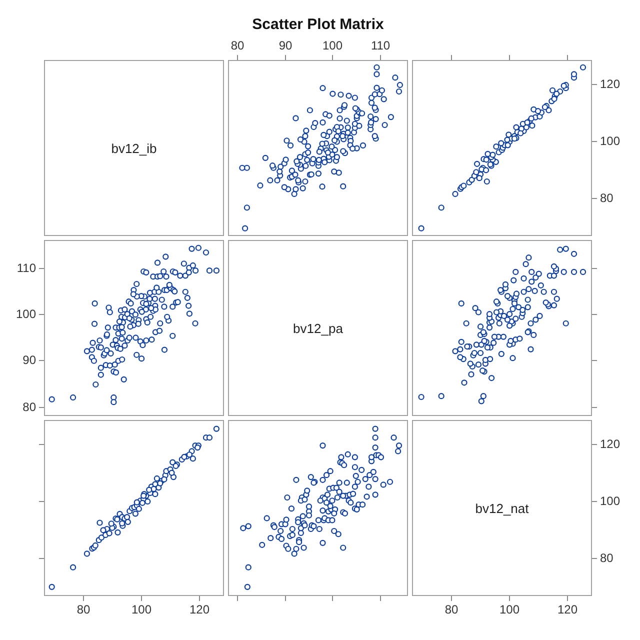 The width and height of the screenshot is (640, 640). I want to click on text: bv12_pa, so click(318, 328).